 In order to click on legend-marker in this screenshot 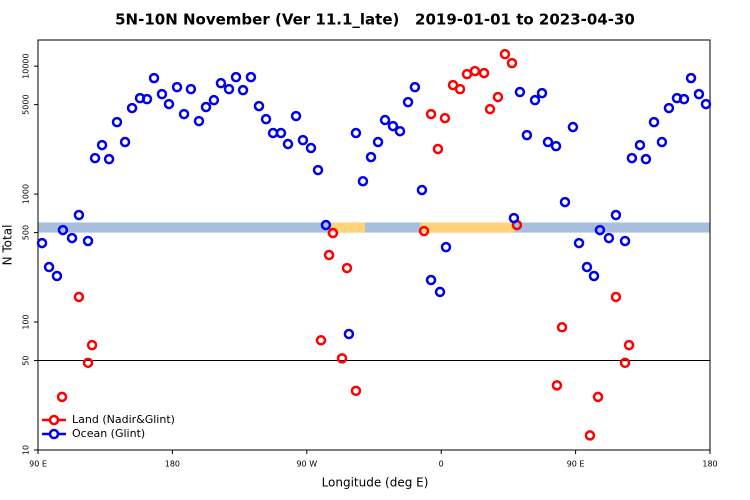, I will do `click(54, 420)`.